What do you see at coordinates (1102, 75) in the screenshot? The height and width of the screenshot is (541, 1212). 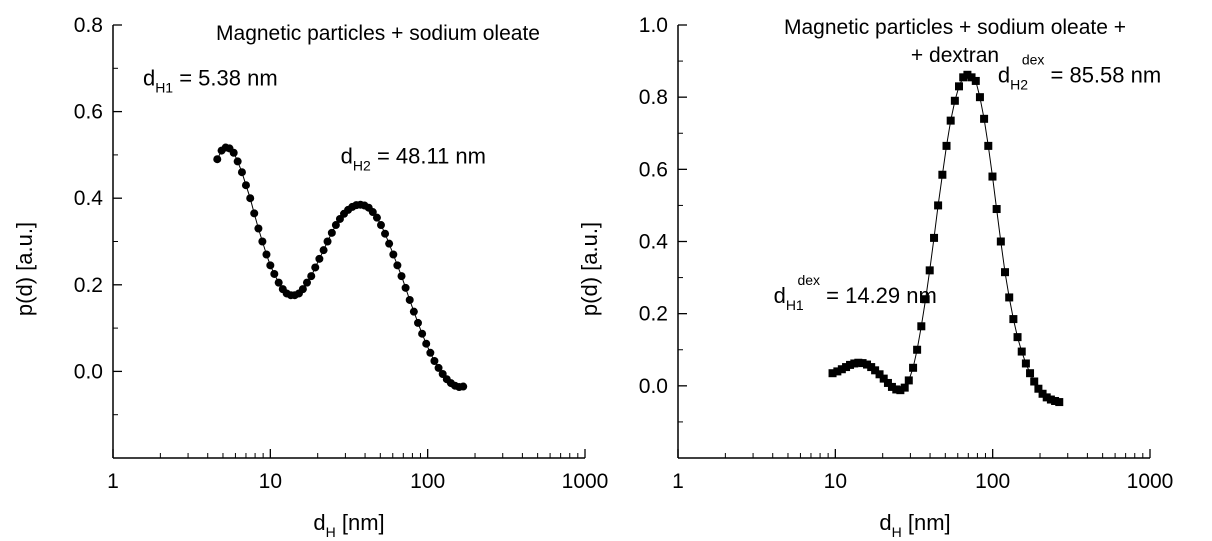 I see `annotation-rest: = 85.58 nm` at bounding box center [1102, 75].